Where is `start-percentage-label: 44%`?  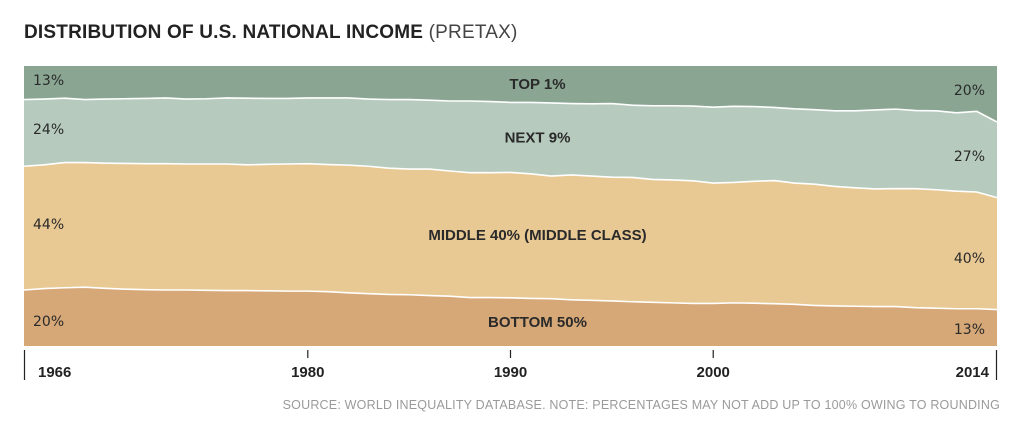 start-percentage-label: 44% is located at coordinates (48, 225).